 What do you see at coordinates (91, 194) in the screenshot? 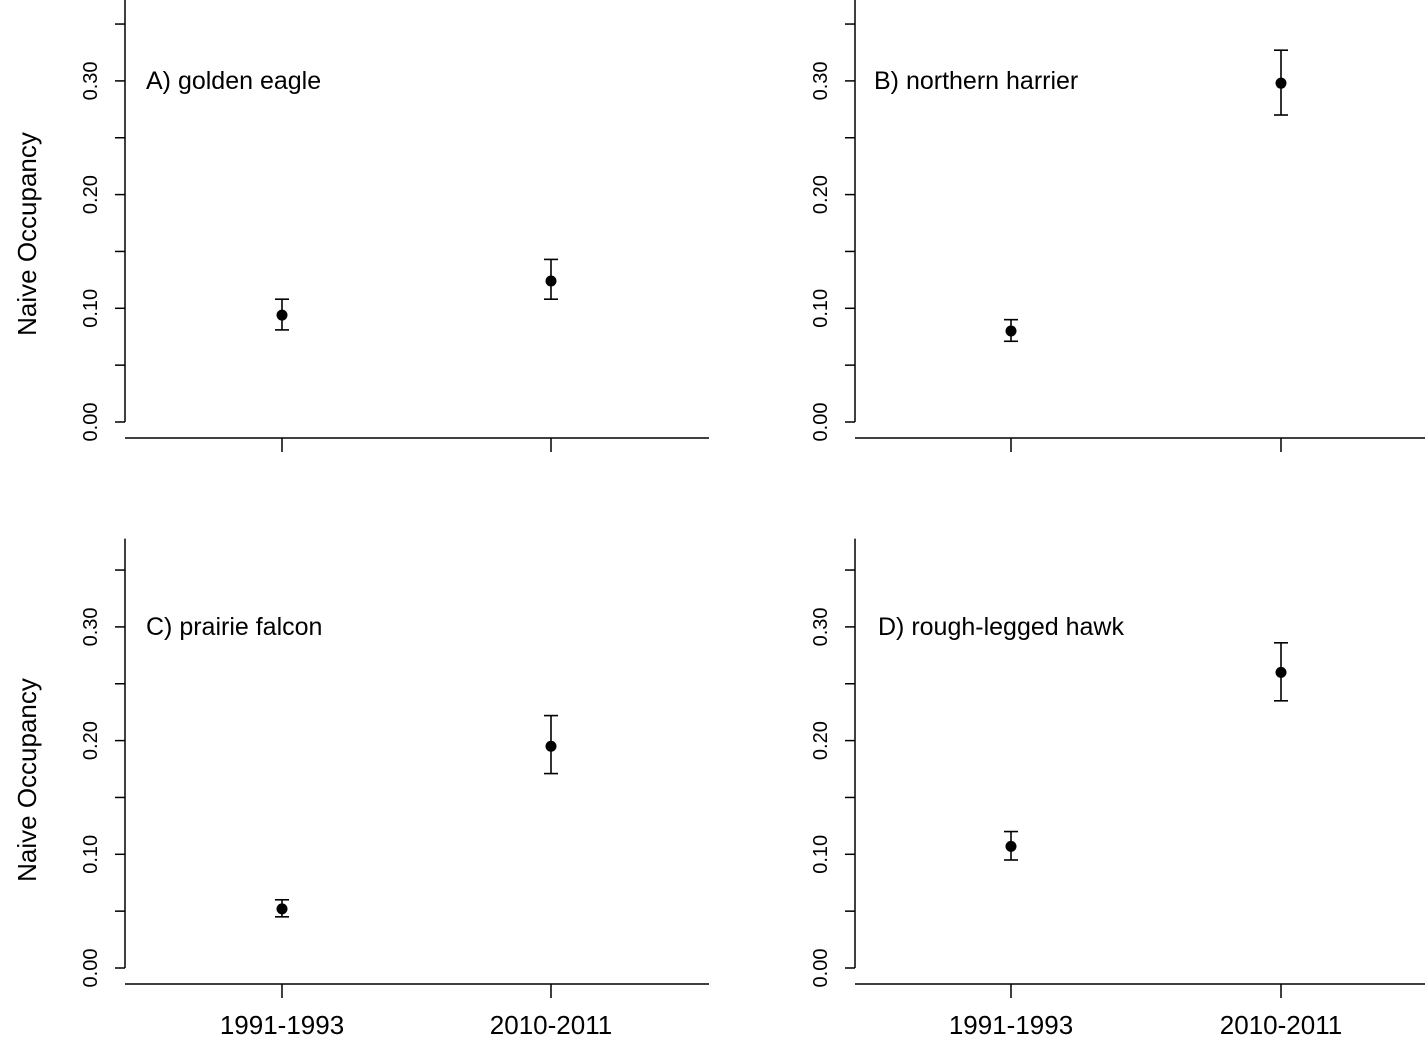
I see `panel-a-y-tick-label: 0.20` at bounding box center [91, 194].